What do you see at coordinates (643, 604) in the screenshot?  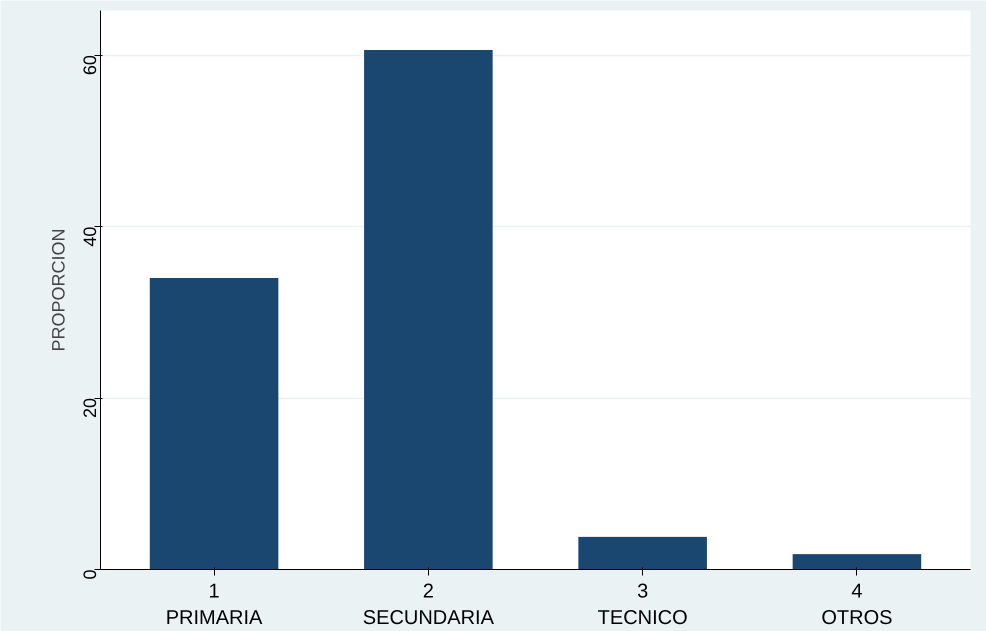 I see `x-tick-label: 3 TECNICO` at bounding box center [643, 604].